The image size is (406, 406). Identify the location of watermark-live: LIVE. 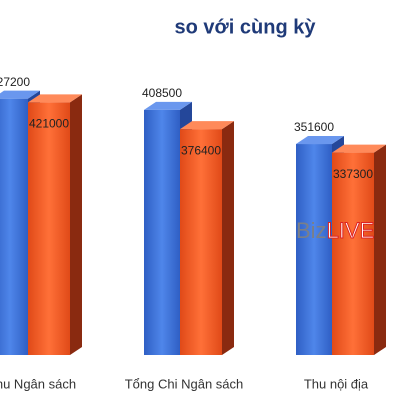
(351, 230).